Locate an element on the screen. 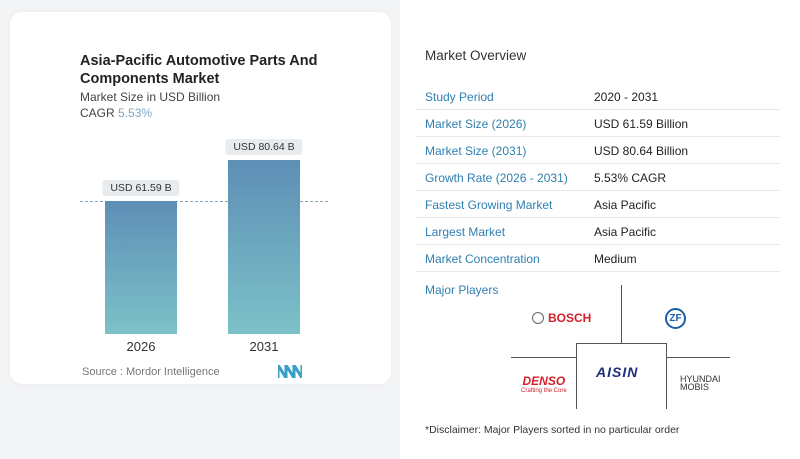 The height and width of the screenshot is (459, 800). bar-2026 is located at coordinates (141, 267).